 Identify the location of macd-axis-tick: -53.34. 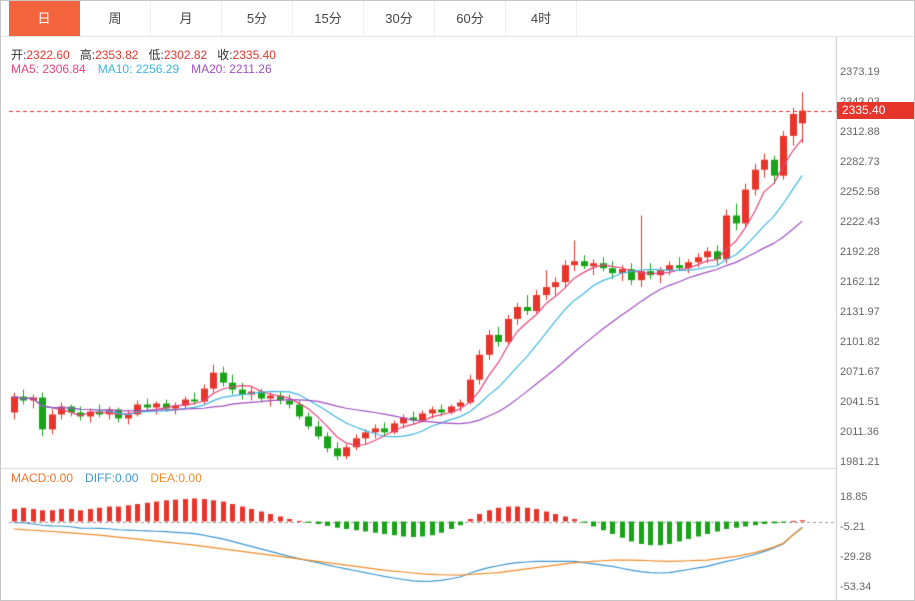
(856, 587).